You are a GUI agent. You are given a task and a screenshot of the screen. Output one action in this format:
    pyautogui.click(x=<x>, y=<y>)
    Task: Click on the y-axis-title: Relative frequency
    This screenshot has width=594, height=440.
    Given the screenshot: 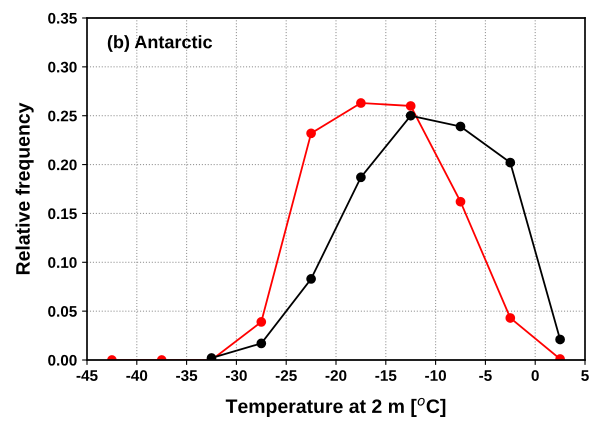 What is the action you would take?
    pyautogui.click(x=25, y=188)
    